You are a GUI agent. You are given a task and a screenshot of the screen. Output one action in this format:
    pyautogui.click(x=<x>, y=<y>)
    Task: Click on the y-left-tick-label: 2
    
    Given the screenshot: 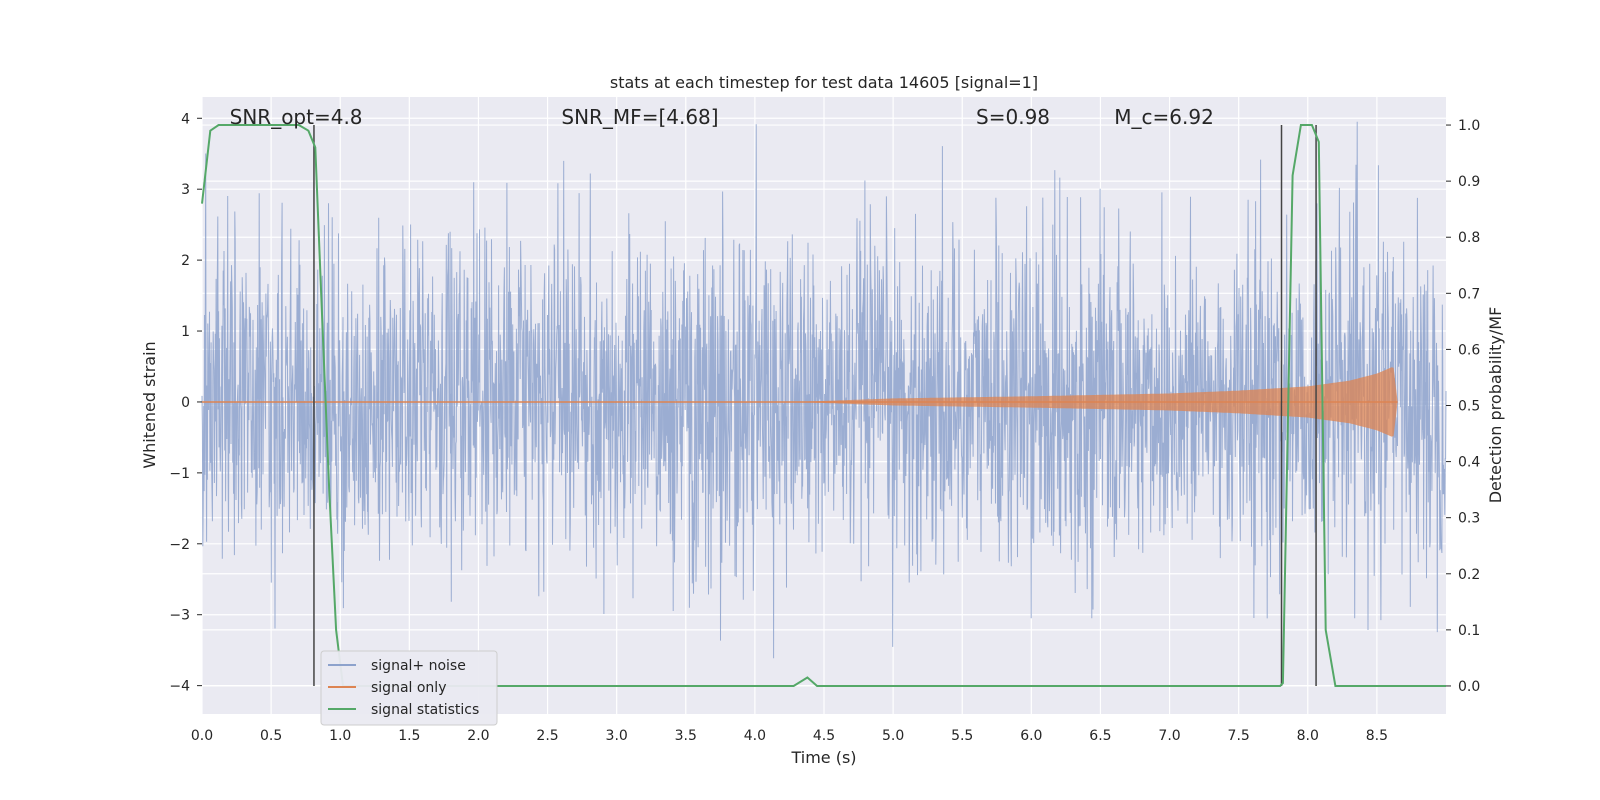 What is the action you would take?
    pyautogui.click(x=185, y=261)
    